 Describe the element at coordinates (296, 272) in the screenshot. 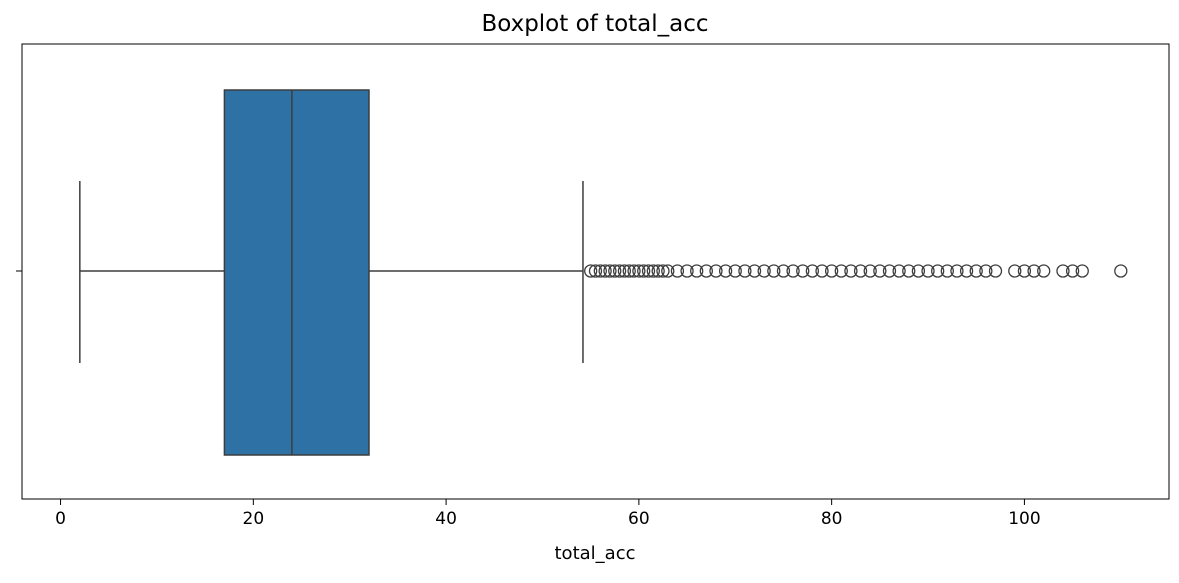

I see `iqr-box` at that location.